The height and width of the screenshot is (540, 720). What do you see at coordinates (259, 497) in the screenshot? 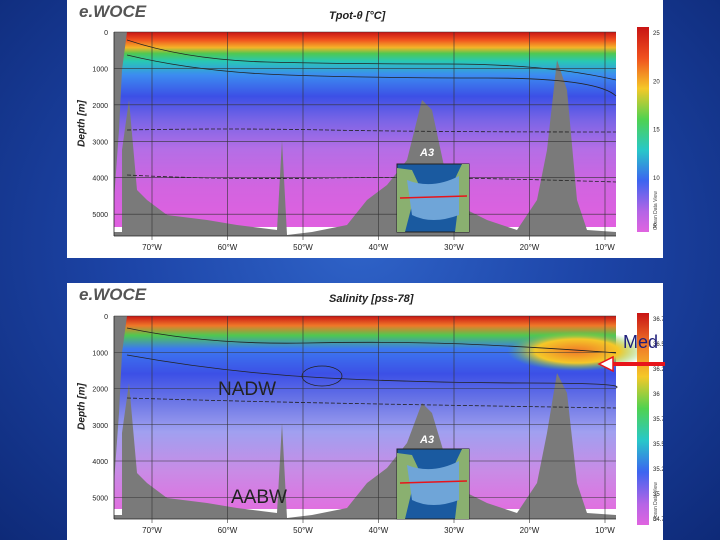
I see `aabw-label: AABW` at bounding box center [259, 497].